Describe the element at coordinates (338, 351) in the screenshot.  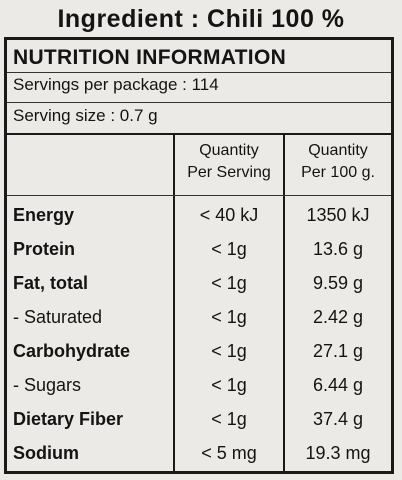
I see `per-100g-value: 27.1 g` at that location.